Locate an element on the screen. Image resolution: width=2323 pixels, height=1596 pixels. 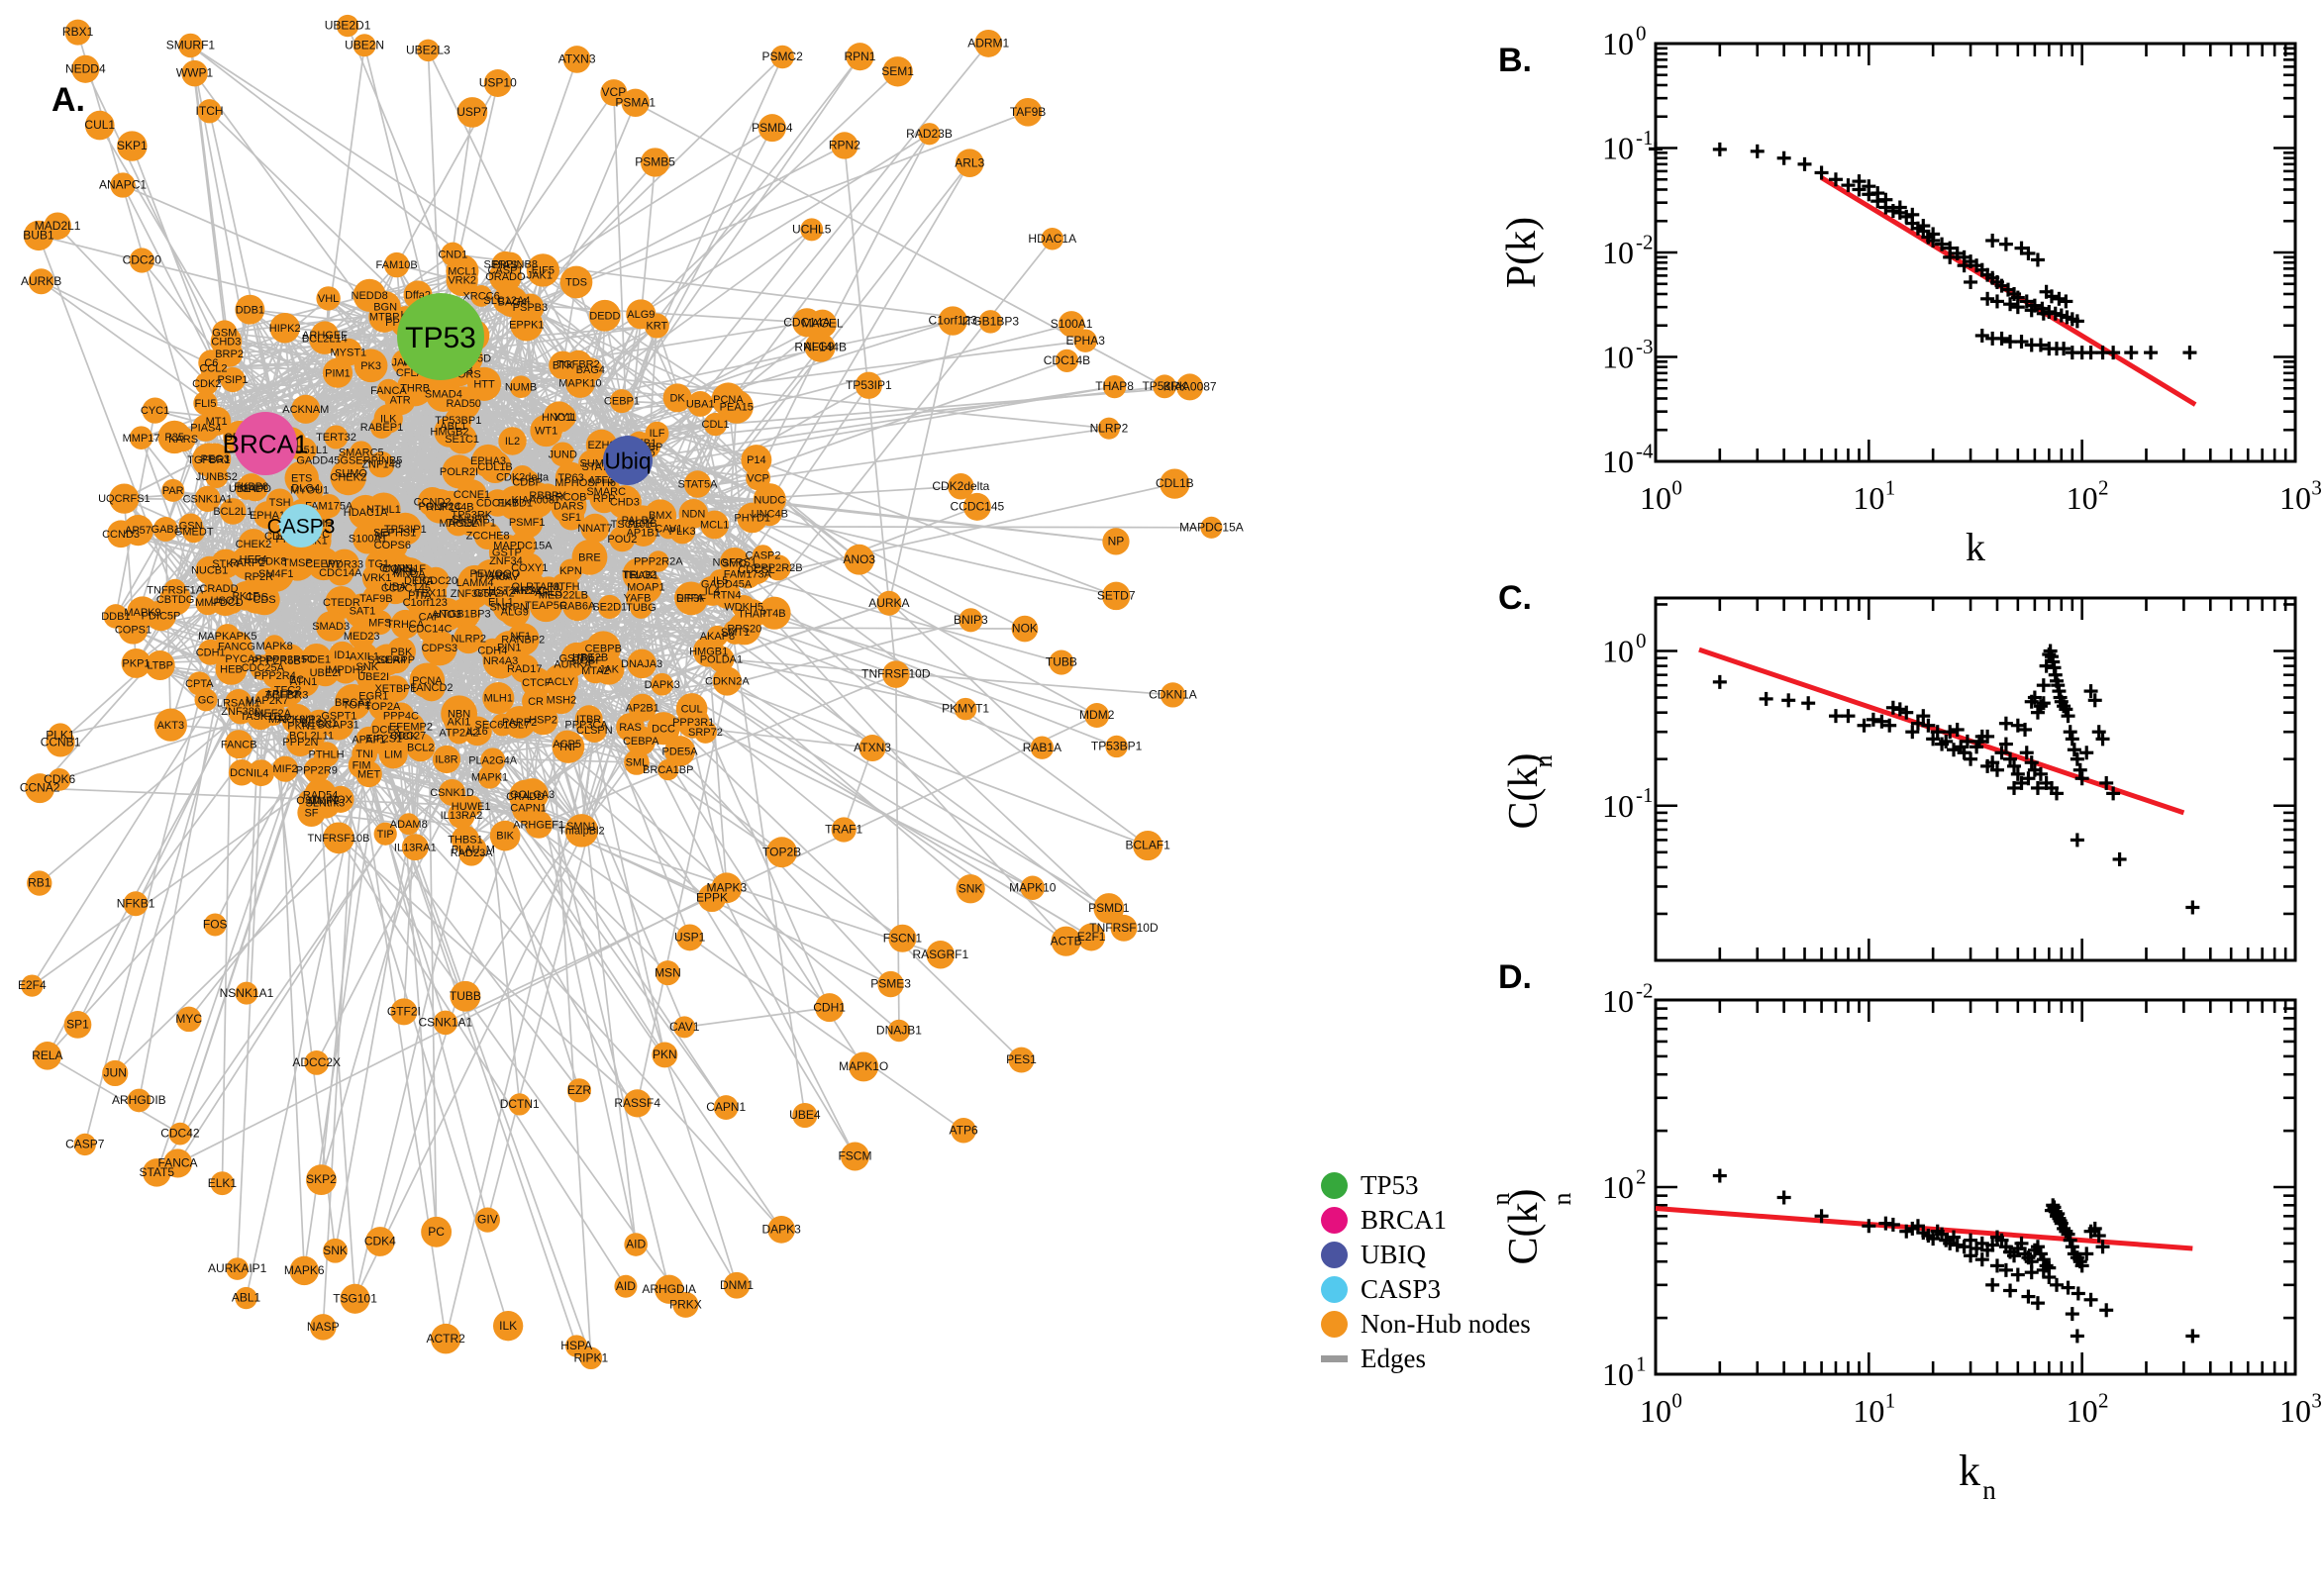
svg-text: MAPDC15A is located at coordinates (1211, 527).